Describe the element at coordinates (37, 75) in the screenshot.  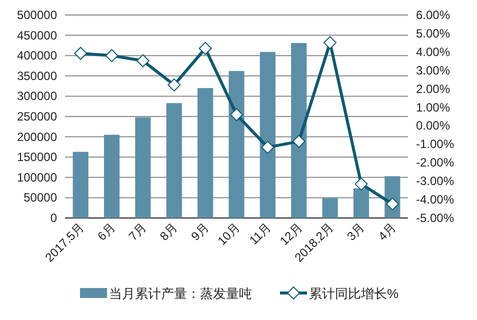
I see `y-tick-label: 350000` at that location.